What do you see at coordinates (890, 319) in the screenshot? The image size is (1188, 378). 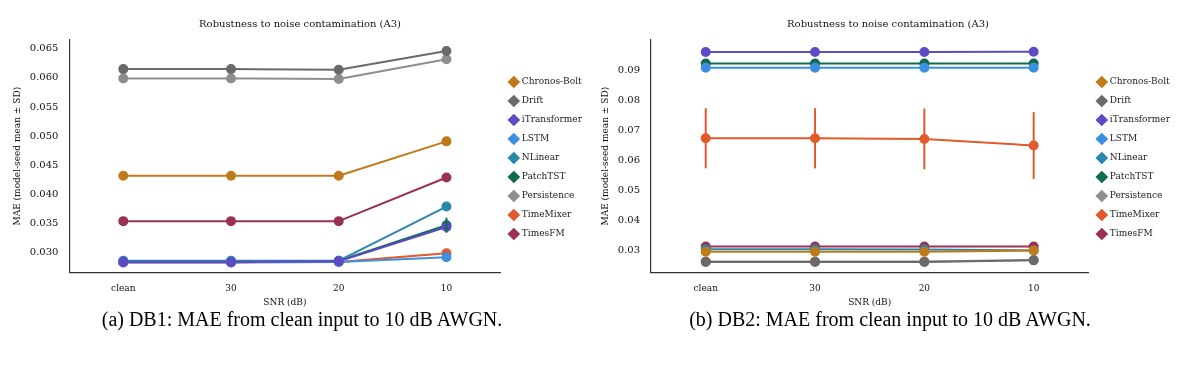 I see `text: (b) DB2: MAE from clean input to 10 dB AWGN.` at bounding box center [890, 319].